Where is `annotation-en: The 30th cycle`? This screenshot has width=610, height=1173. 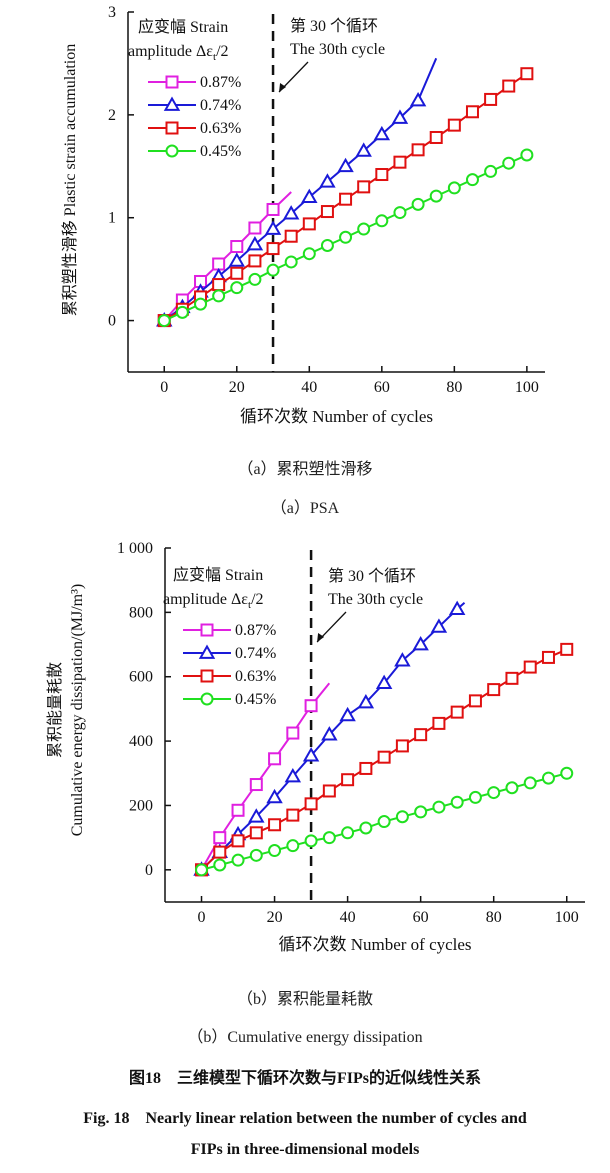
annotation-en: The 30th cycle is located at coordinates (375, 599).